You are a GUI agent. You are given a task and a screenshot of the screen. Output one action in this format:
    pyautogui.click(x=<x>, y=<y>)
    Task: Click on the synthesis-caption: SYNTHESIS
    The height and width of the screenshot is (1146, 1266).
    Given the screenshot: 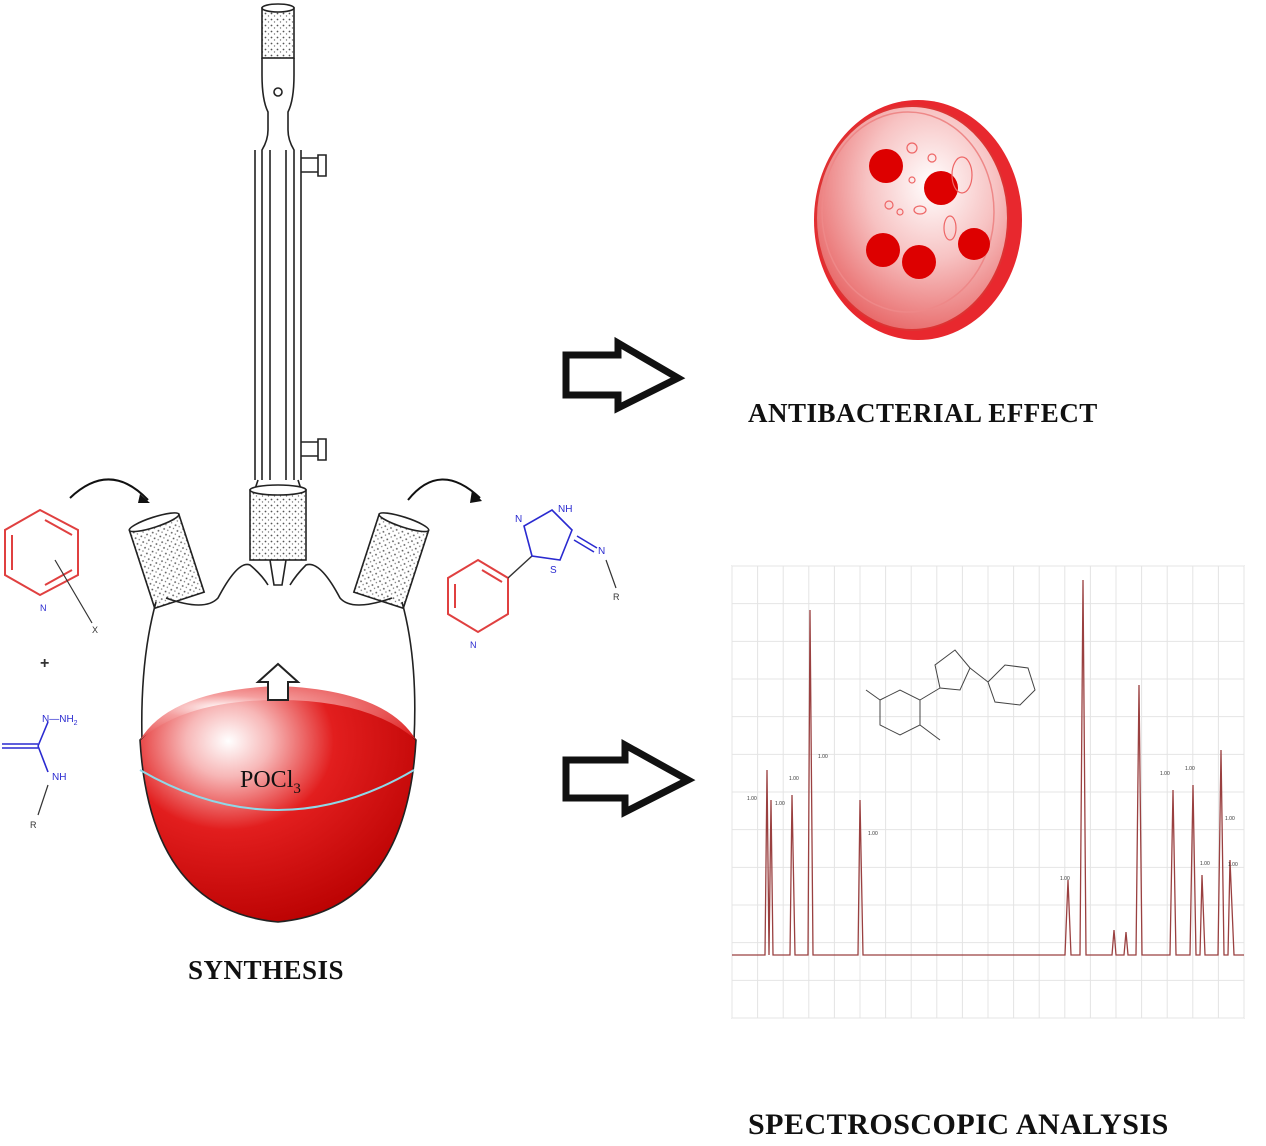 What is the action you would take?
    pyautogui.click(x=266, y=970)
    